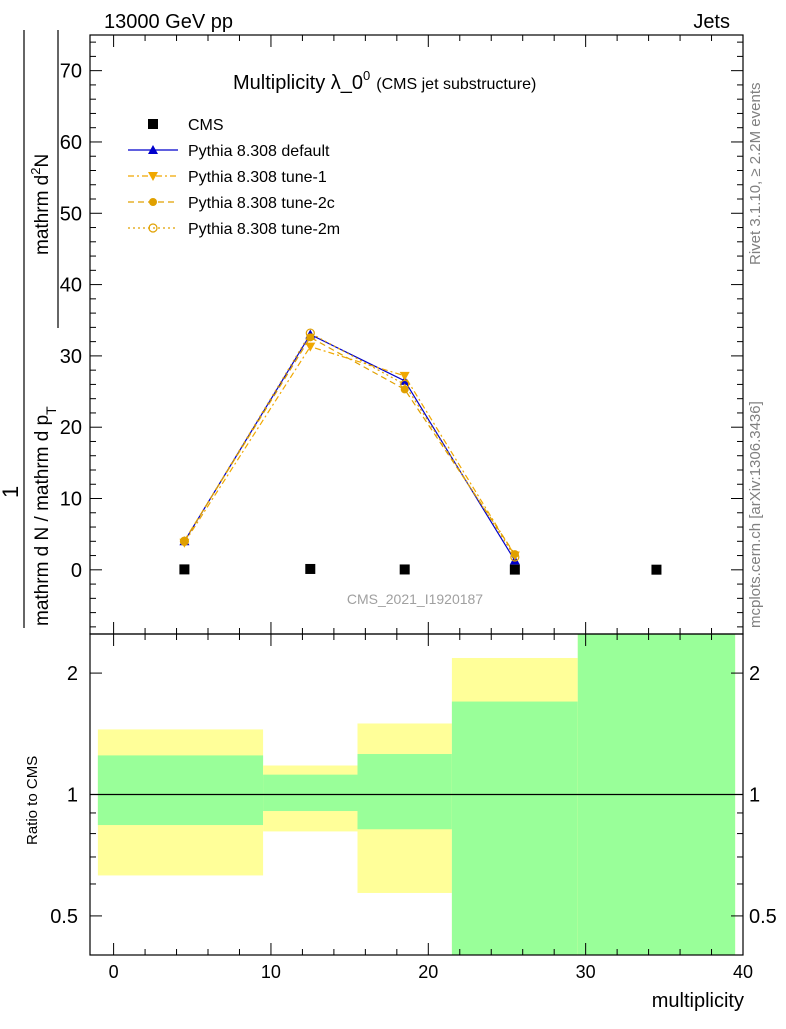 The width and height of the screenshot is (786, 1029). I want to click on ratio-y-tick-label-right: 1, so click(754, 796).